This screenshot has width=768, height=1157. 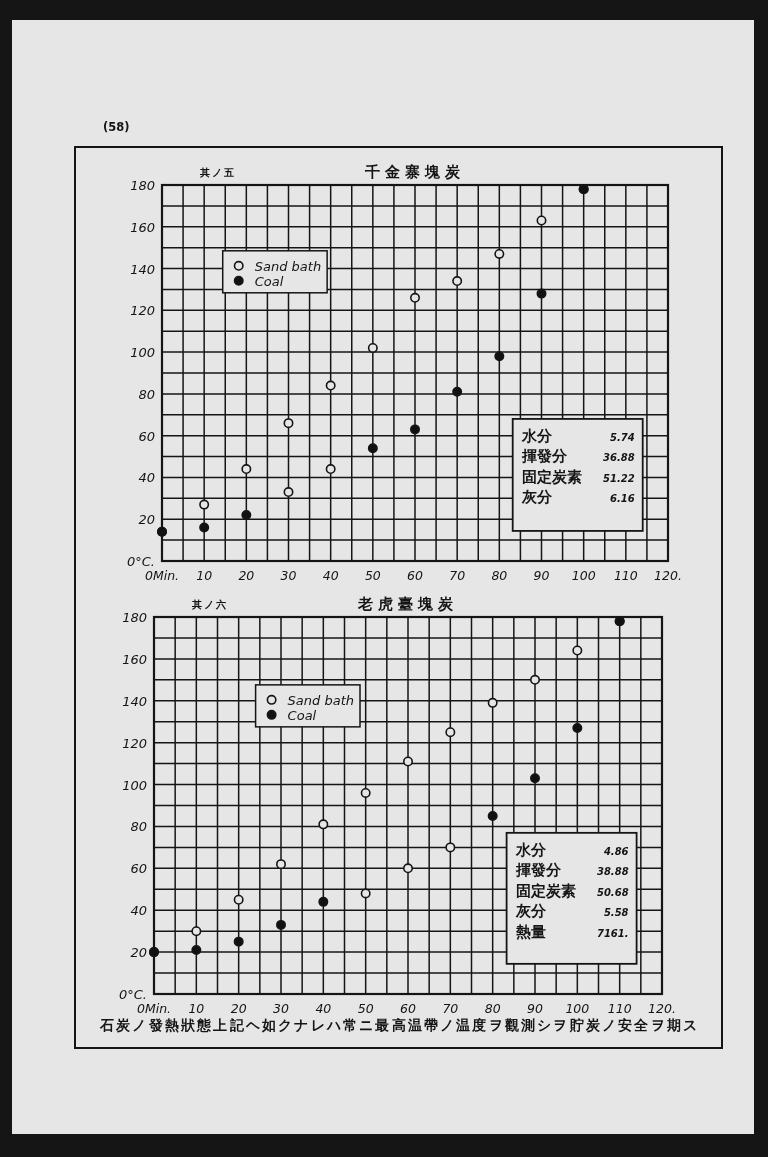 What do you see at coordinates (414, 171) in the screenshot?
I see `chart-title: 千金寨塊炭` at bounding box center [414, 171].